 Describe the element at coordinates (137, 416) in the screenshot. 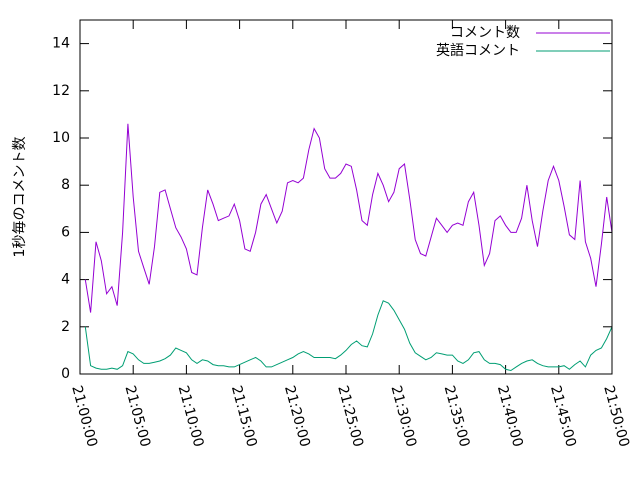

I see `x-tick-label: 21:05:00` at that location.